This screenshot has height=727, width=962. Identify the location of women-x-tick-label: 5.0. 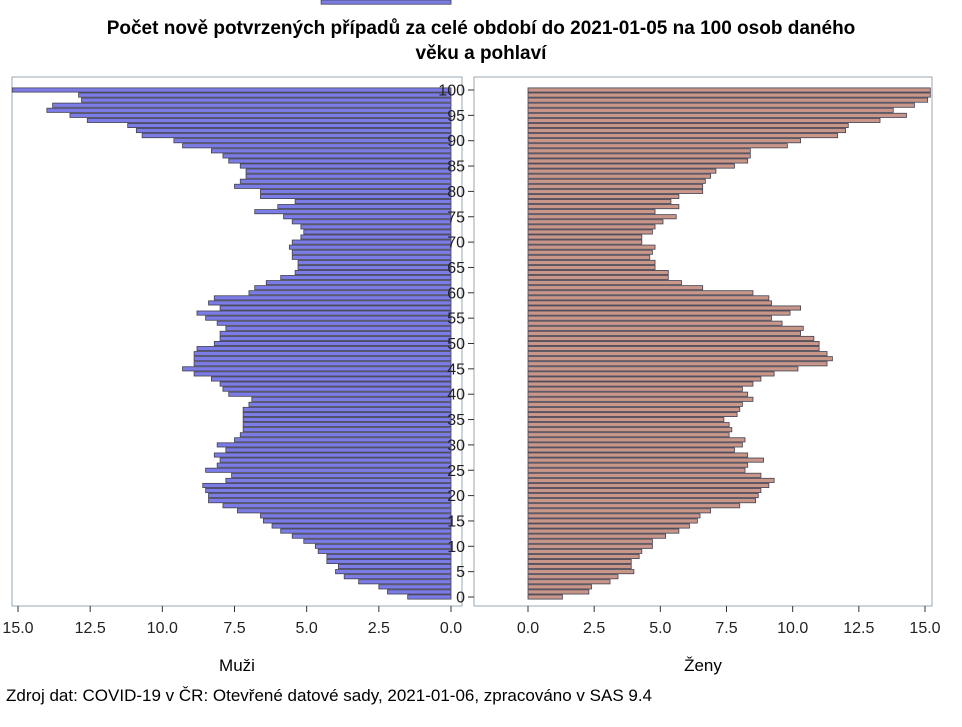
(660, 628).